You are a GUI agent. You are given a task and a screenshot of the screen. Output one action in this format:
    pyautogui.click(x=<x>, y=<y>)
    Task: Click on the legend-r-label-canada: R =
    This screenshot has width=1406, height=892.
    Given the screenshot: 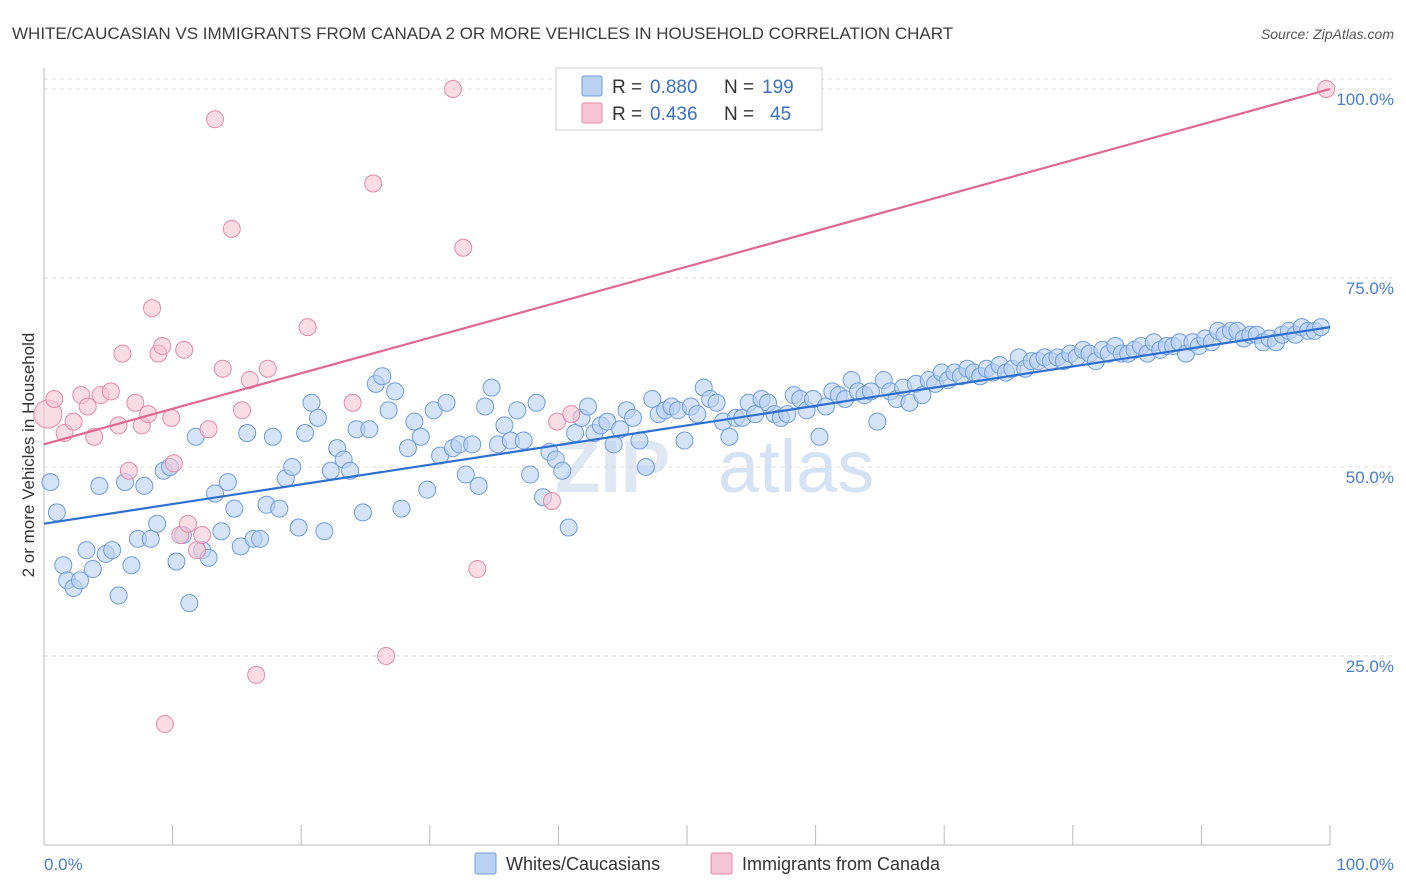 What is the action you would take?
    pyautogui.click(x=627, y=114)
    